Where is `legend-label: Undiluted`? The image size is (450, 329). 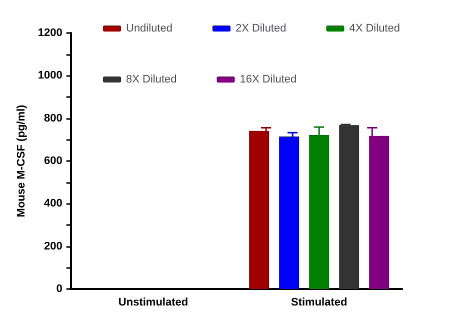
legend-label: Undiluted is located at coordinates (149, 28).